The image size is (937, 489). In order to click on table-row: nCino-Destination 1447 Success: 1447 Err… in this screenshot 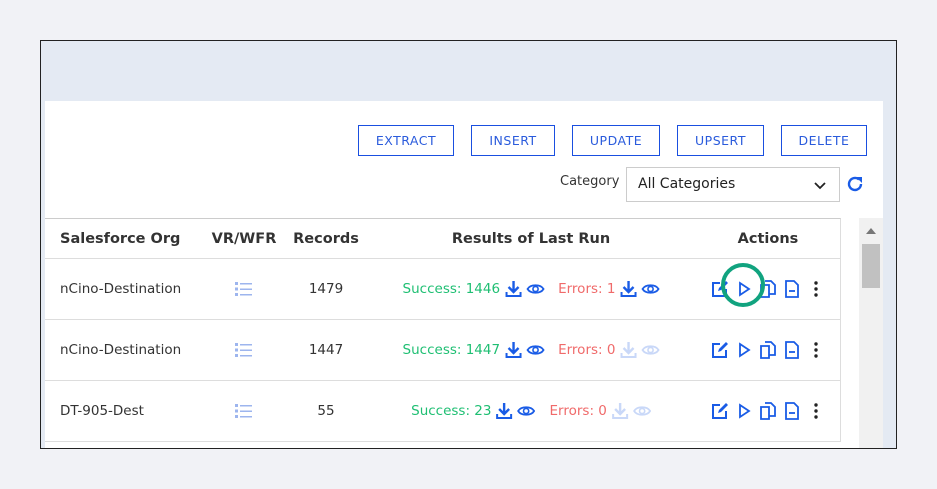, I will do `click(442, 350)`.